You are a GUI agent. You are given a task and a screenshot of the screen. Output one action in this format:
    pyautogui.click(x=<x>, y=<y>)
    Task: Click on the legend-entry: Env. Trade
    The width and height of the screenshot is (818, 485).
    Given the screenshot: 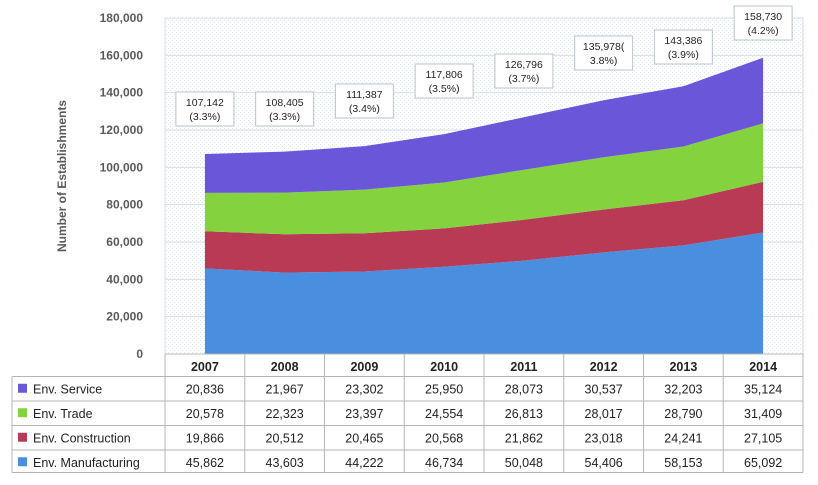 What is the action you would take?
    pyautogui.click(x=63, y=414)
    